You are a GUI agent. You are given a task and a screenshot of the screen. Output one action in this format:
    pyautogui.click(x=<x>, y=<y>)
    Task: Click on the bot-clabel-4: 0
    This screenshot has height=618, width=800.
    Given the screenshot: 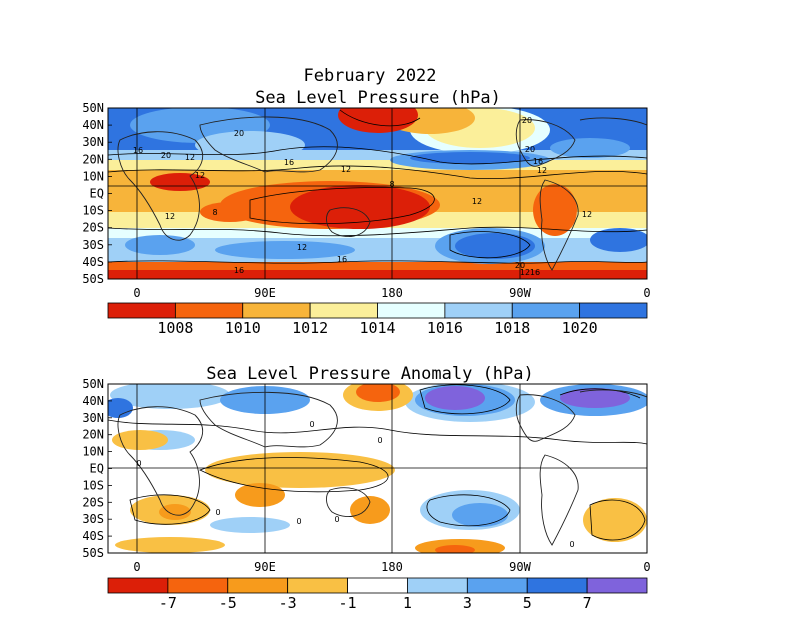 What is the action you would take?
    pyautogui.click(x=571, y=544)
    